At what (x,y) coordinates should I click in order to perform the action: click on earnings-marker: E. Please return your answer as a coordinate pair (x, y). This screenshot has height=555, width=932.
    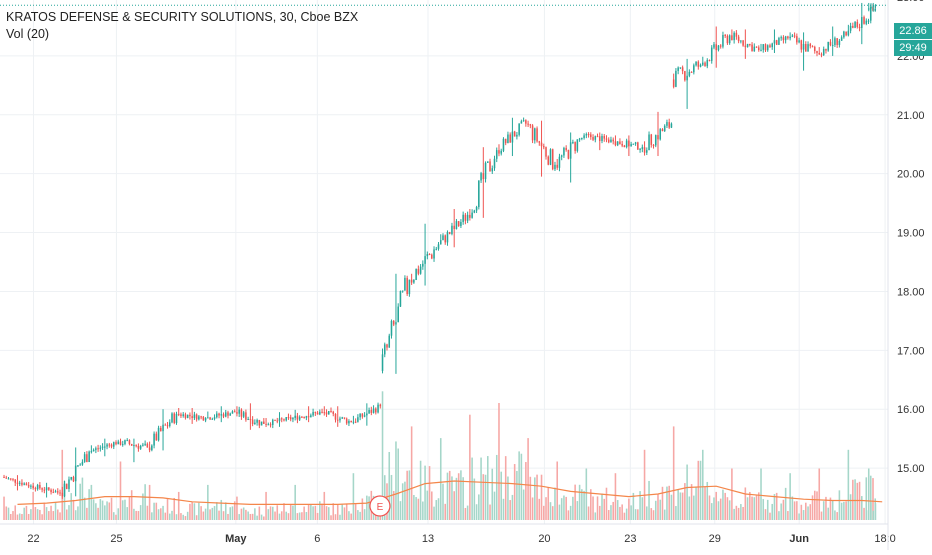
    Looking at the image, I should click on (380, 506).